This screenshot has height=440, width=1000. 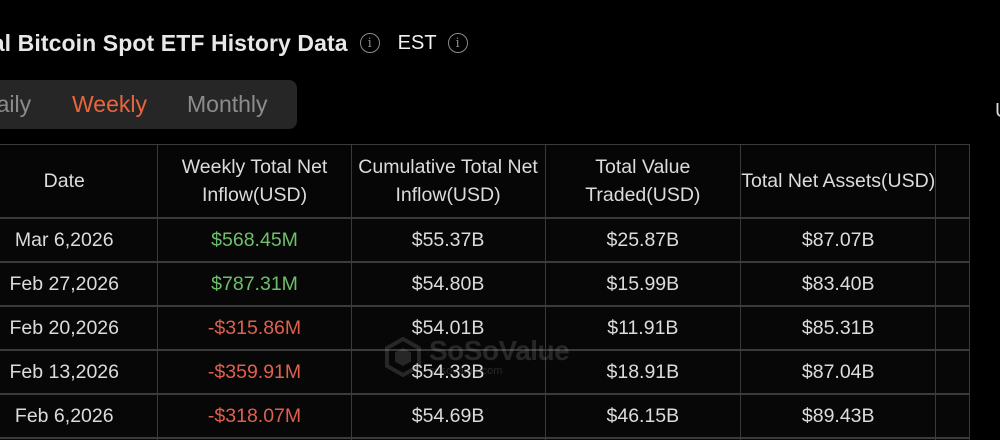 What do you see at coordinates (448, 372) in the screenshot?
I see `cell-cumulative-net-inflow: $54.33B` at bounding box center [448, 372].